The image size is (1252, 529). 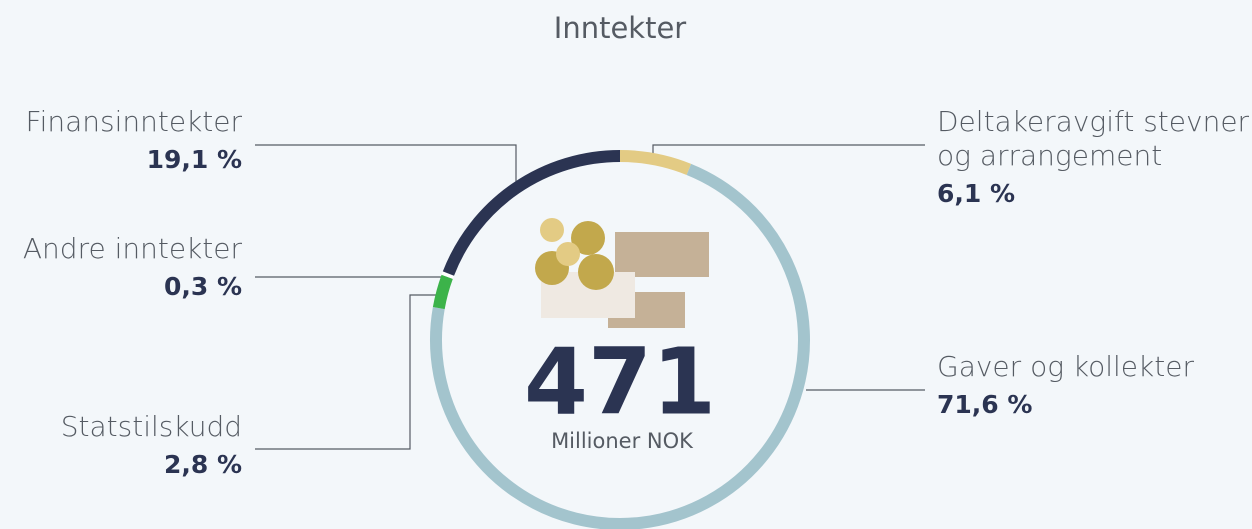 What do you see at coordinates (985, 404) in the screenshot?
I see `value-label: 71,6 %` at bounding box center [985, 404].